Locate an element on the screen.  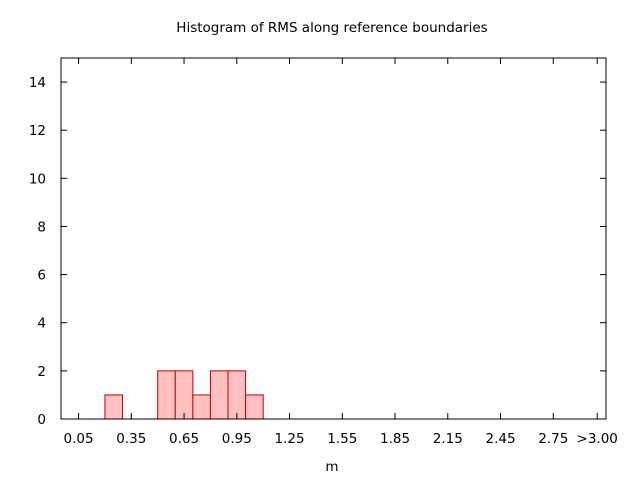
x-axis-label: m is located at coordinates (331, 467).